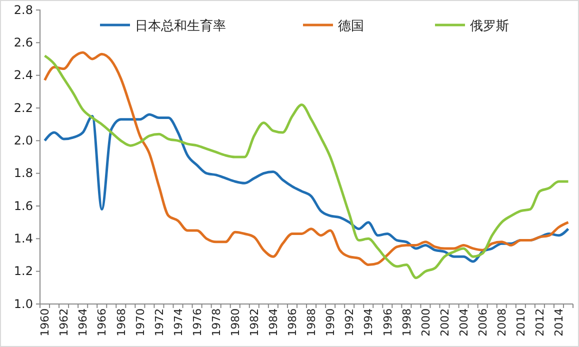  What do you see at coordinates (331, 322) in the screenshot?
I see `x-tick-label: 1990` at bounding box center [331, 322].